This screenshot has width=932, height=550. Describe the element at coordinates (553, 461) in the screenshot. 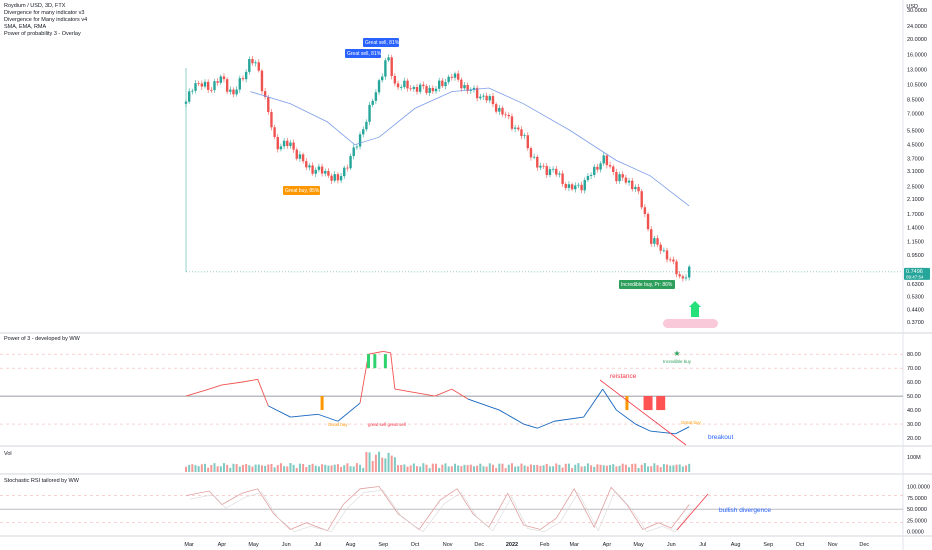

I see `volume-pane: 100M` at that location.